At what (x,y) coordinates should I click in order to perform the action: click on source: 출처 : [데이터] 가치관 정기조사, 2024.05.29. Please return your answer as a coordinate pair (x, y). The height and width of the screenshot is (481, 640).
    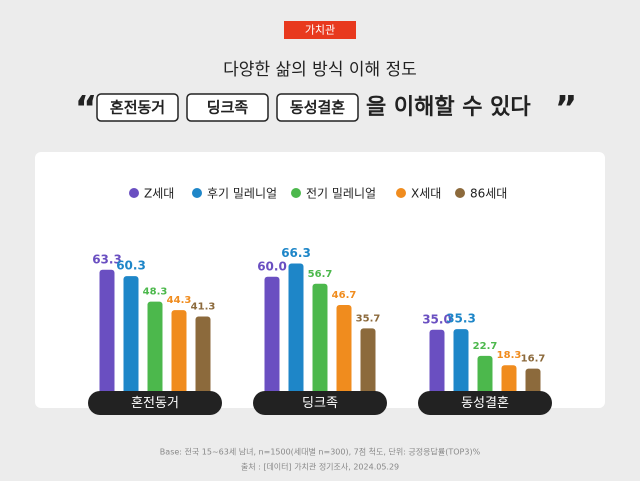
    Looking at the image, I should click on (320, 467).